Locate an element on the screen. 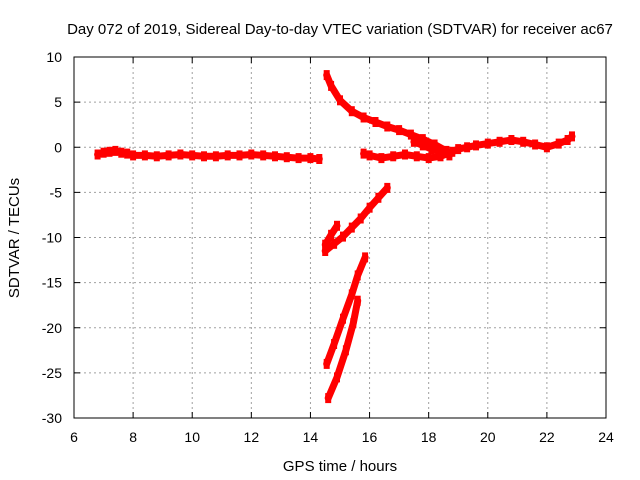  x-tick-label: 12 is located at coordinates (252, 437).